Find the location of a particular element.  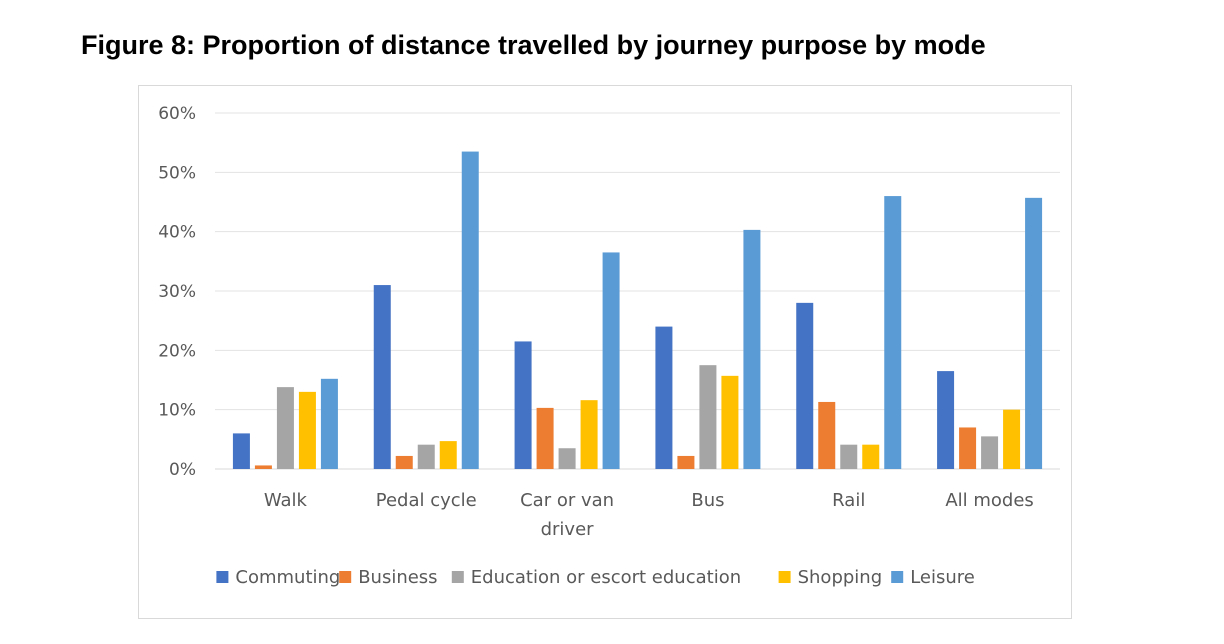

category-label: Bus is located at coordinates (707, 500).